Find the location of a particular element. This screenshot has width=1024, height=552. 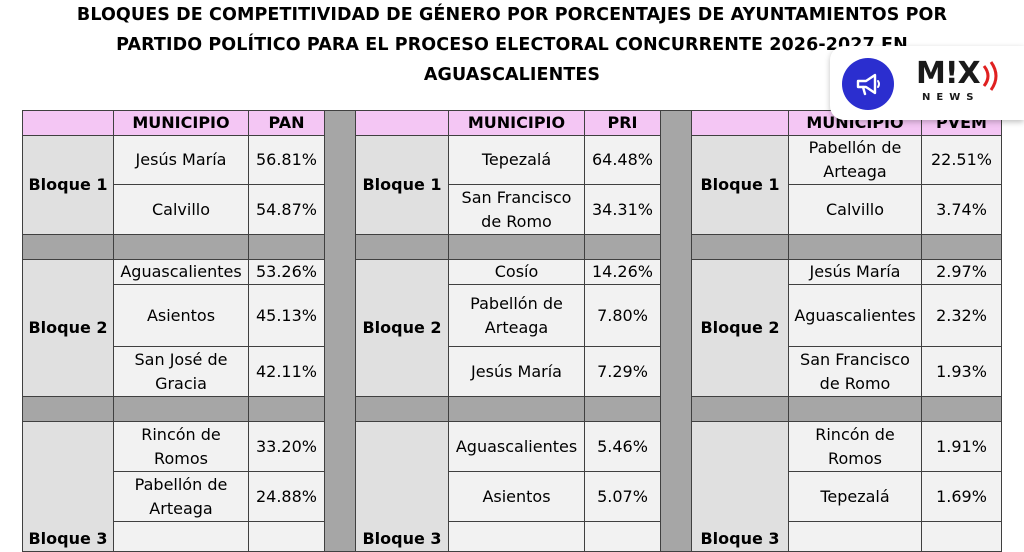

logo-brand: M!X is located at coordinates (948, 73).